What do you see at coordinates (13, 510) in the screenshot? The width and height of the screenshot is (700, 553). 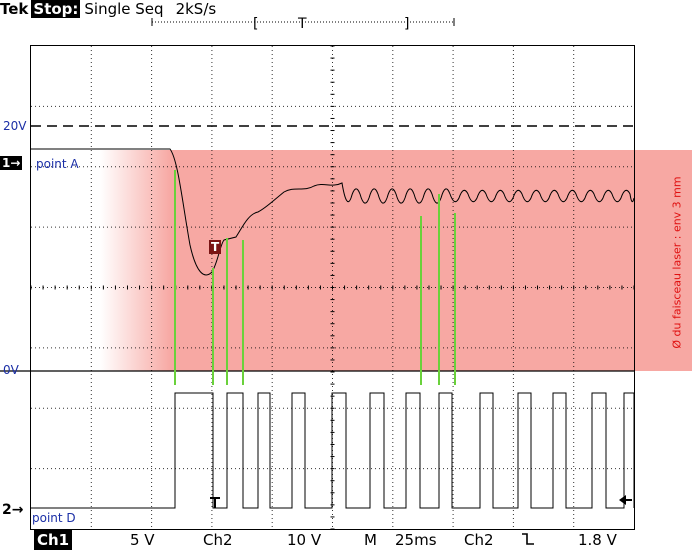 I see `ch2-ground-marker: 2→` at bounding box center [13, 510].